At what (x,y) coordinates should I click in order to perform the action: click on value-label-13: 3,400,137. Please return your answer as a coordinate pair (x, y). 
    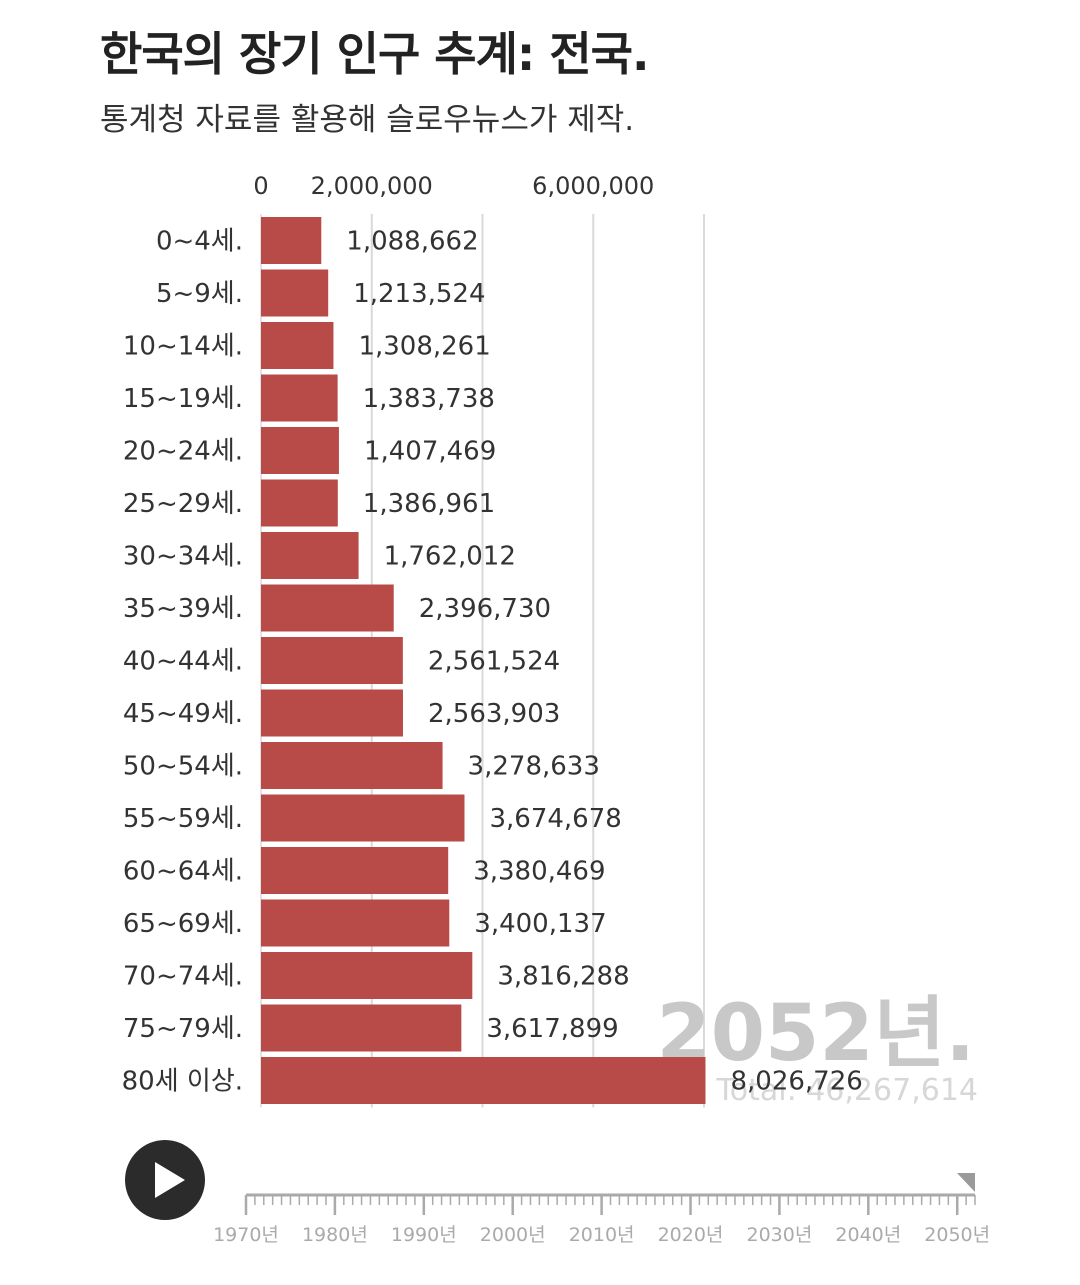
    Looking at the image, I should click on (540, 924).